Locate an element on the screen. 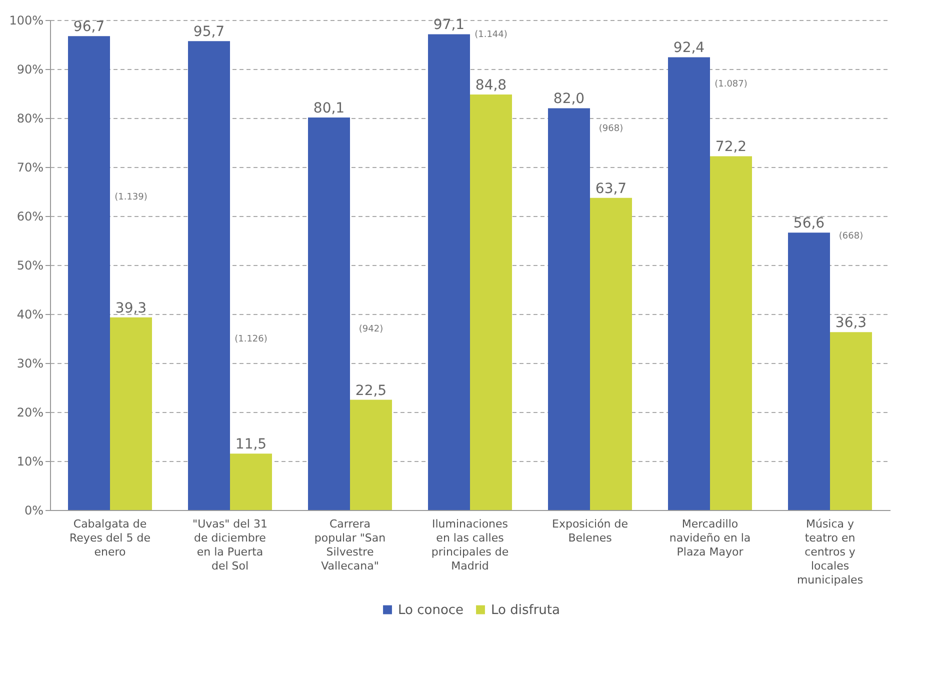 This screenshot has width=948, height=692. data-label: 22,5 is located at coordinates (371, 390).